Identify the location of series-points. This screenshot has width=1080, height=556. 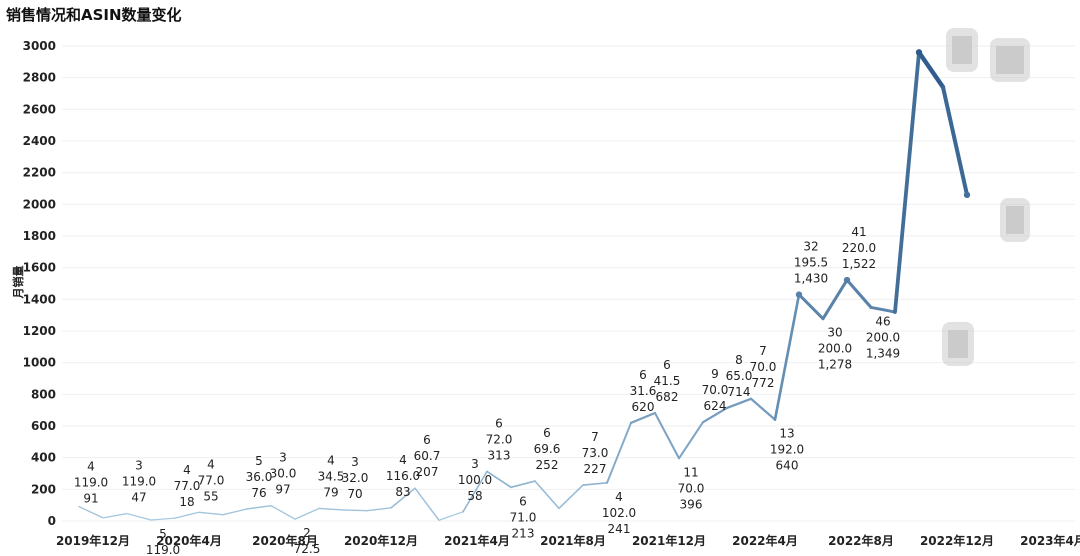
(883, 173).